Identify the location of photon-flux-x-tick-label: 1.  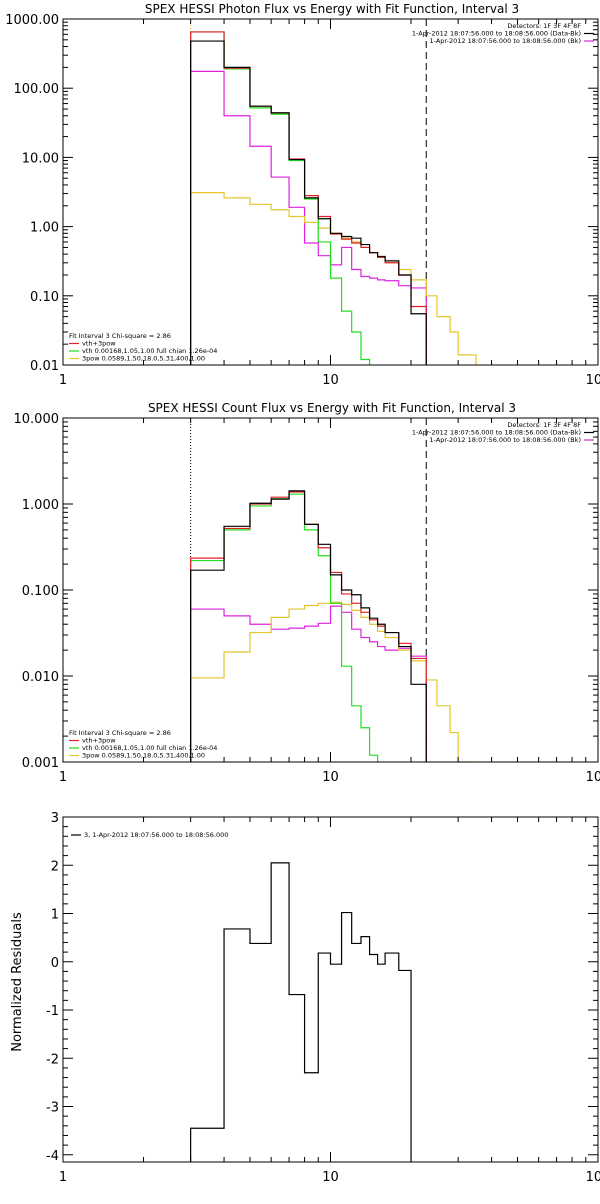
(63, 380).